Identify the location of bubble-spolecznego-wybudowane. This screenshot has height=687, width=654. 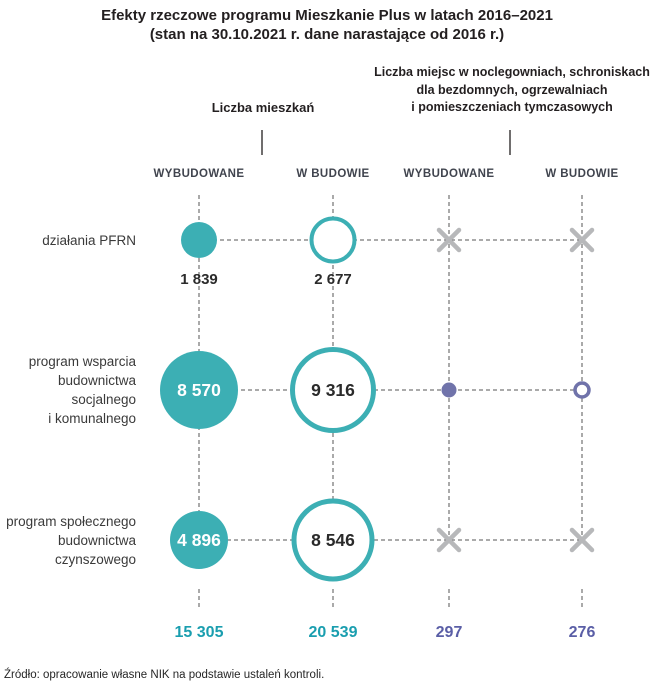
(199, 540).